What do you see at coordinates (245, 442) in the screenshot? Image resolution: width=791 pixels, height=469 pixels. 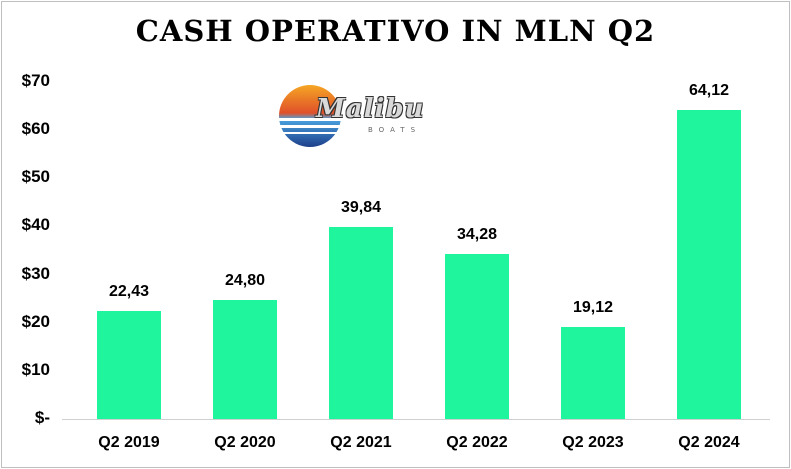 I see `x-tick-label: Q2 2020` at bounding box center [245, 442].